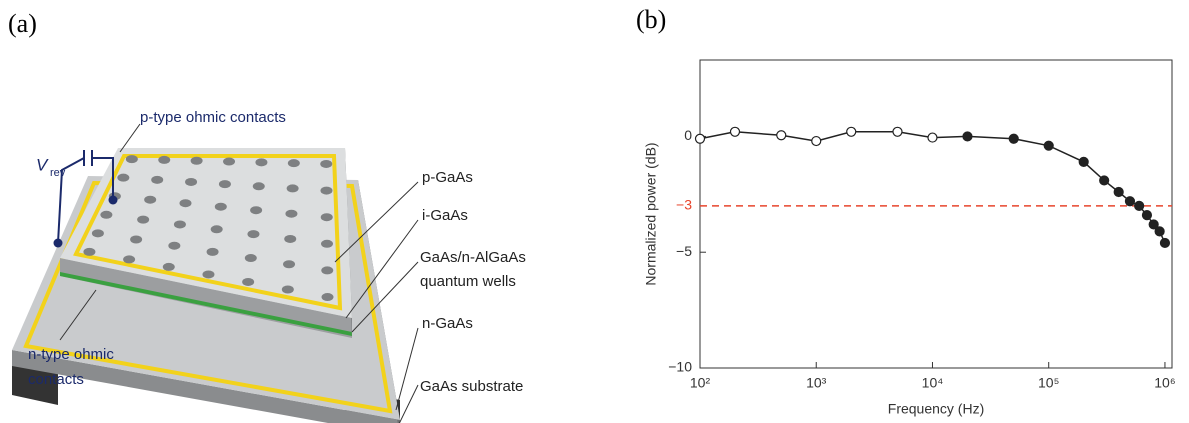 The width and height of the screenshot is (1189, 423). Describe the element at coordinates (56, 379) in the screenshot. I see `label: contacts` at that location.